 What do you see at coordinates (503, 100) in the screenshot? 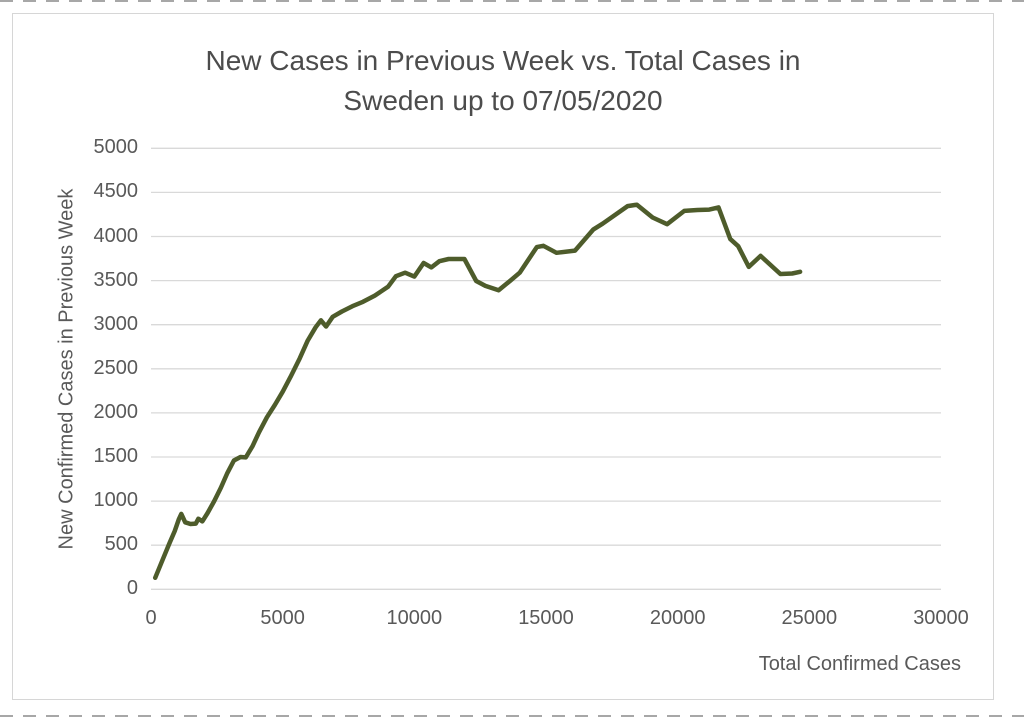
I see `chart-title-line-2: Sweden up to 07/05/2020` at bounding box center [503, 100].